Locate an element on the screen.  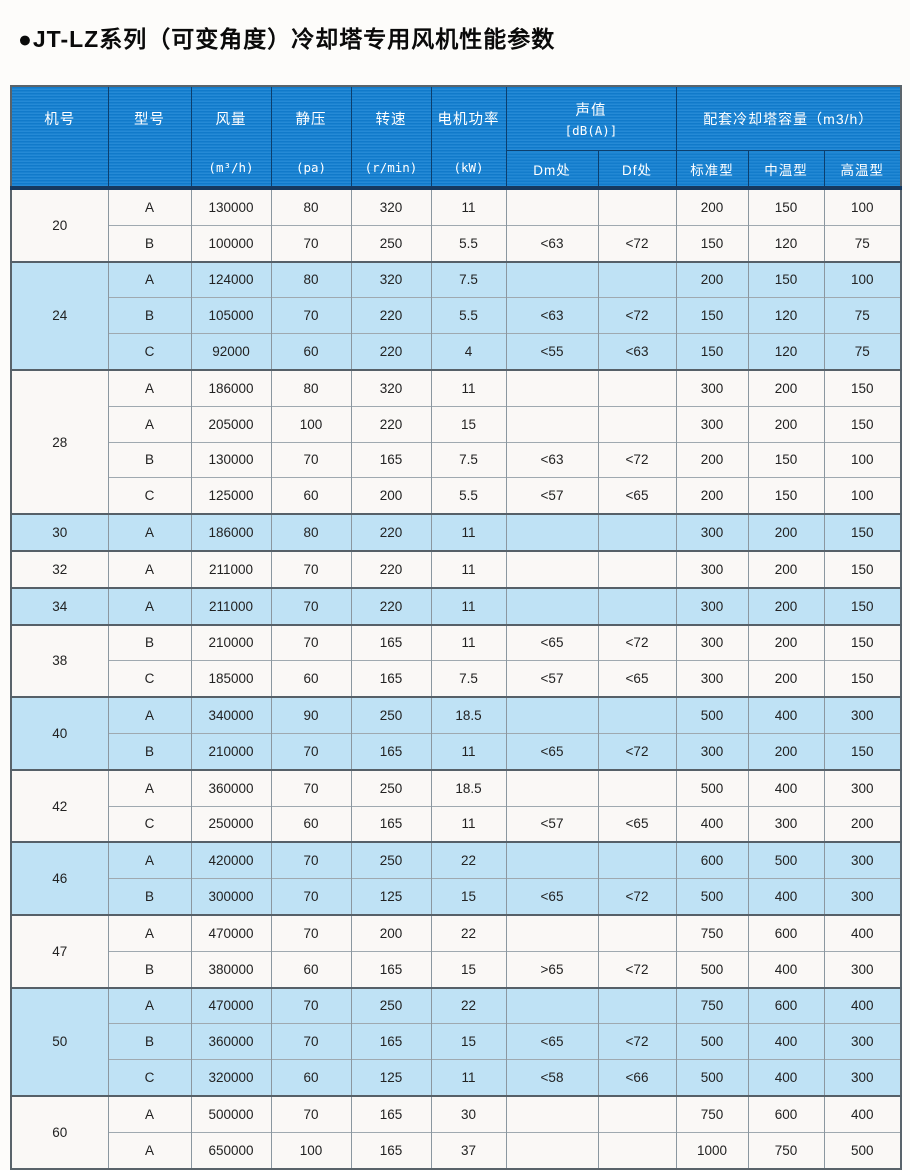
cell-medium: 300 is located at coordinates (786, 824).